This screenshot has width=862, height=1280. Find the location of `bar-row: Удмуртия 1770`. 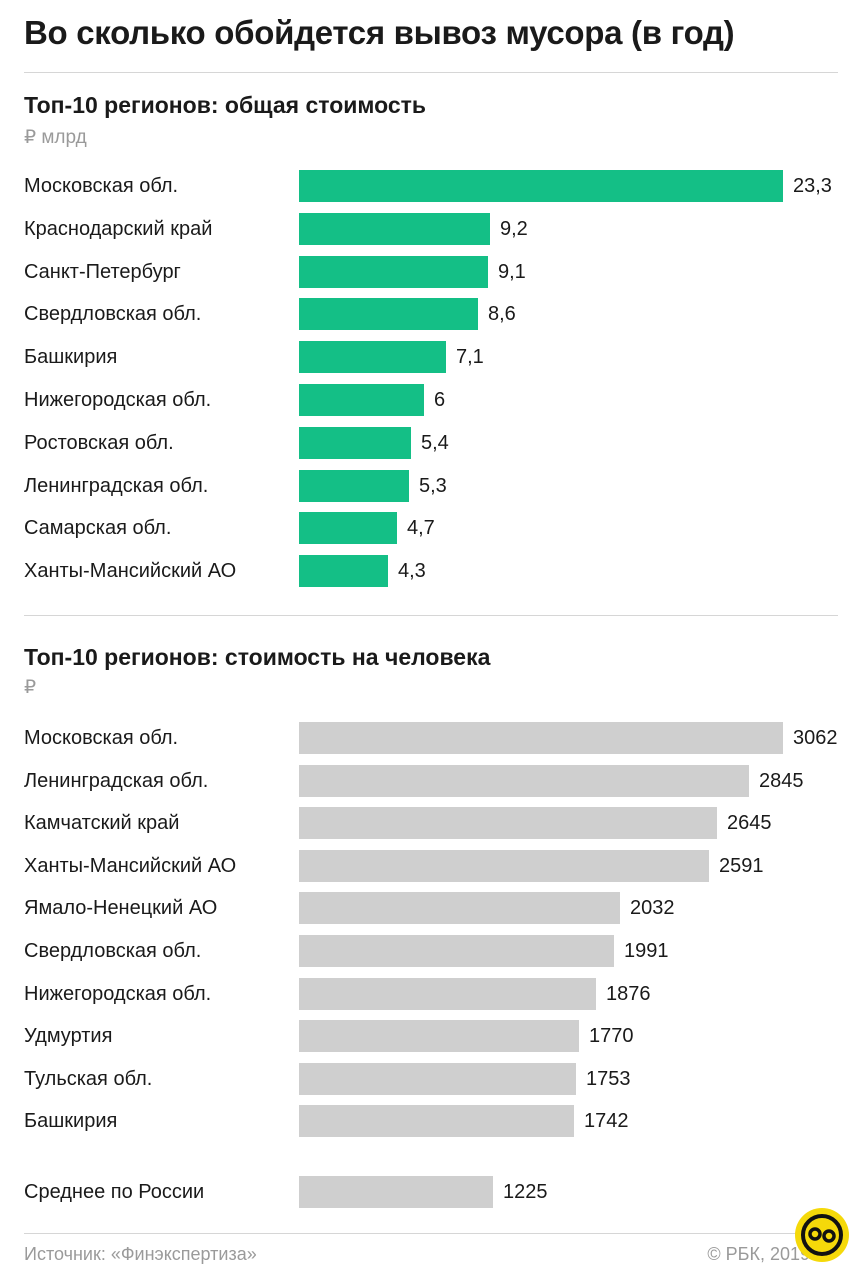

bar-row: Удмуртия 1770 is located at coordinates (431, 1036).